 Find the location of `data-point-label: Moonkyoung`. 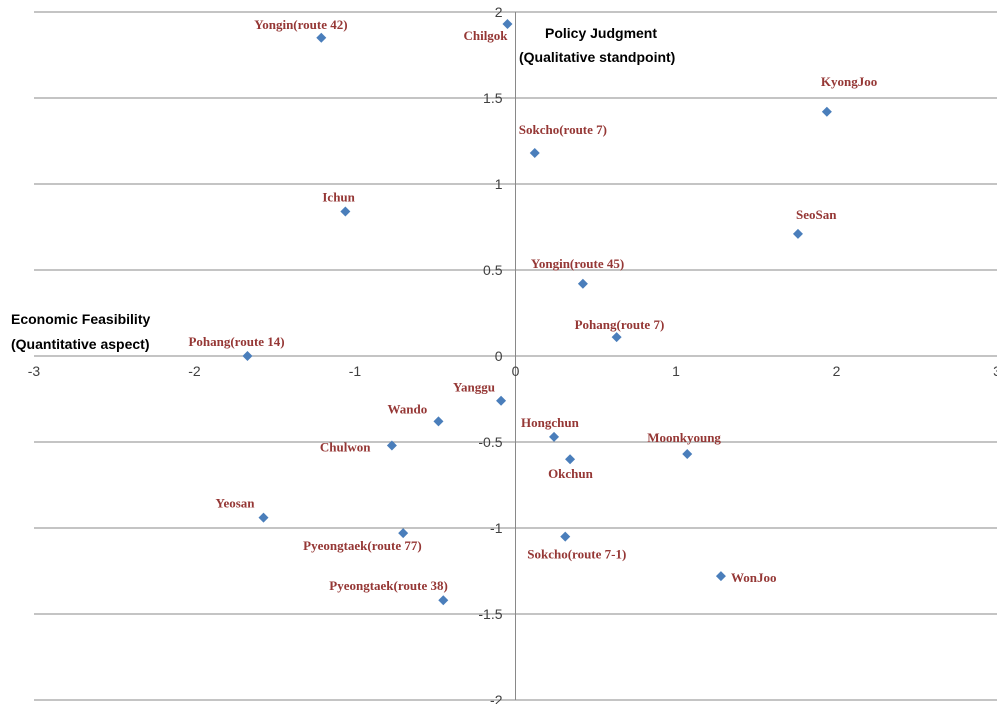

data-point-label: Moonkyoung is located at coordinates (684, 437).